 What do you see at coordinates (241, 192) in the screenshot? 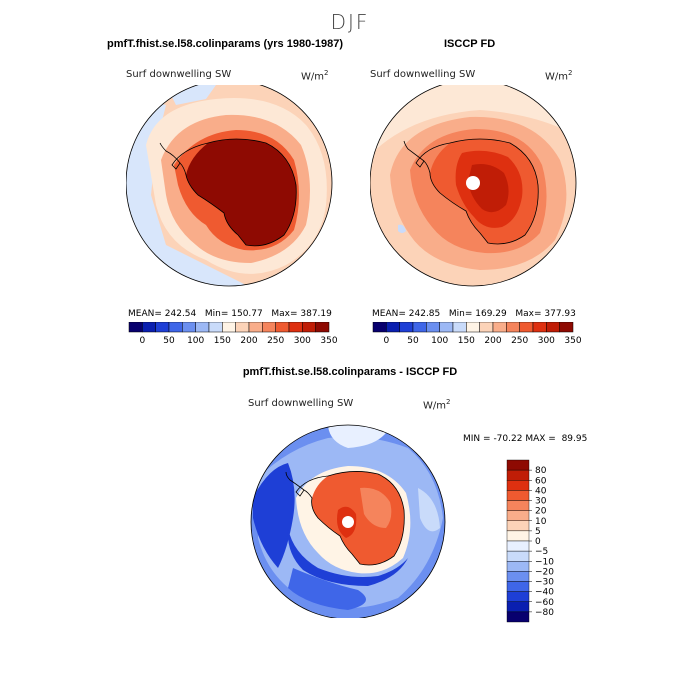
I see `panel1-continent-high` at bounding box center [241, 192].